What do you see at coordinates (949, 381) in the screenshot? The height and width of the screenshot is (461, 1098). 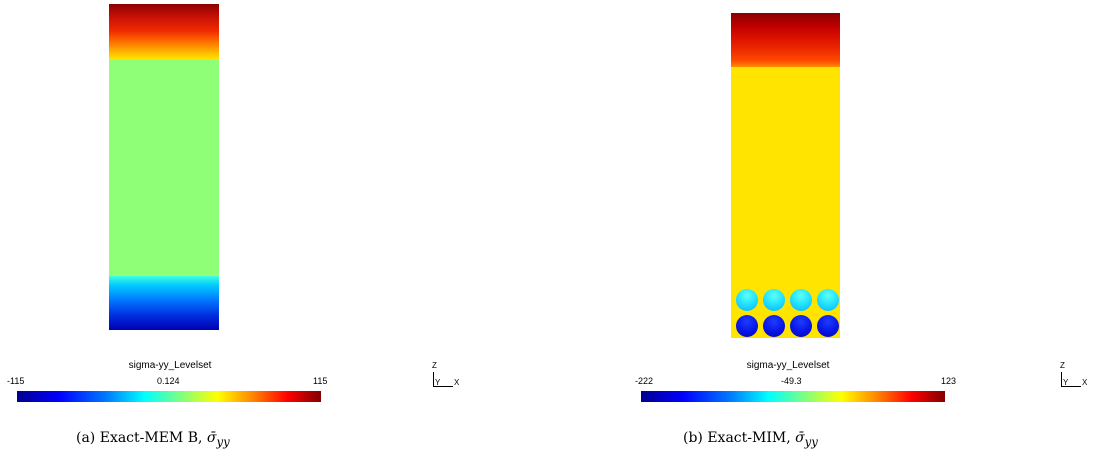 I see `colorbar-max-label: 123` at bounding box center [949, 381].